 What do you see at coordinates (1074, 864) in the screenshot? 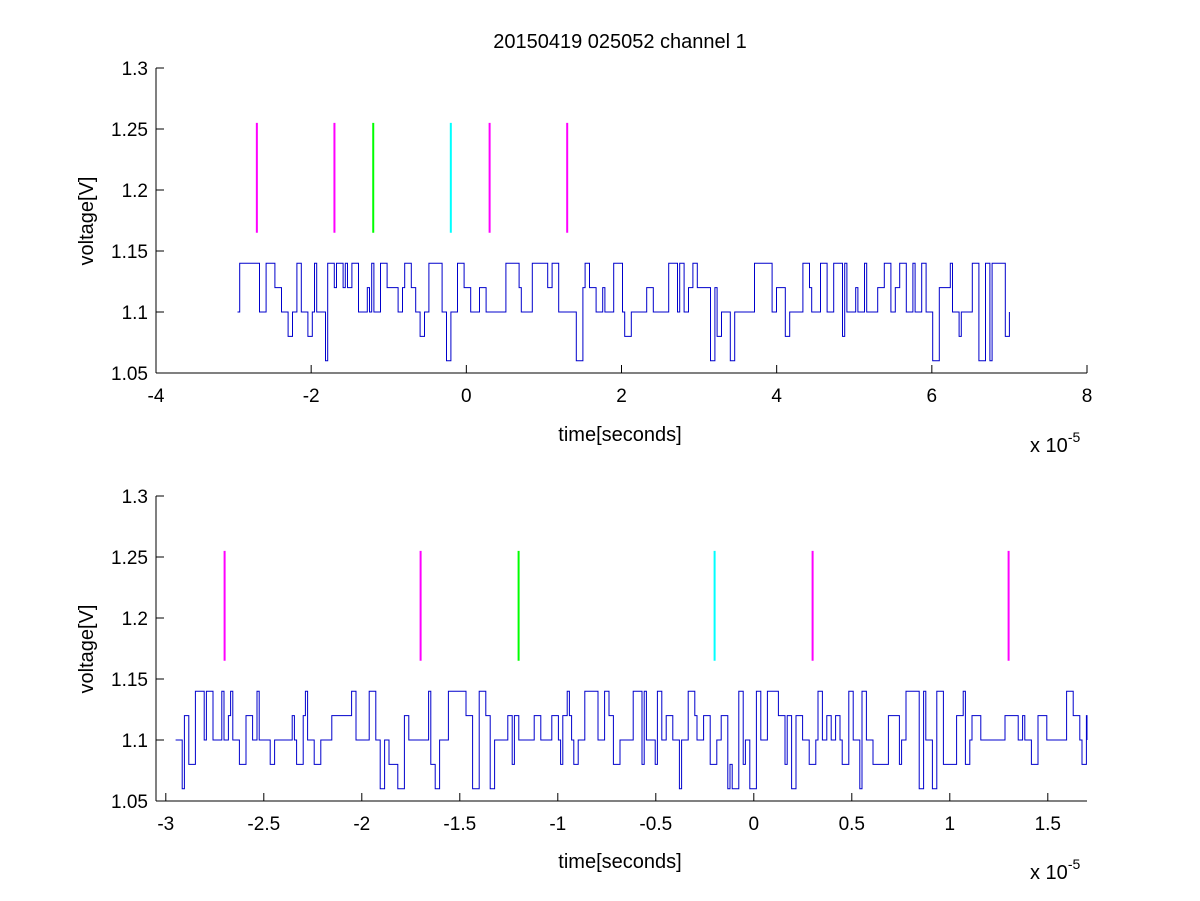
I see `bottom-x-exponent-power: -5` at bounding box center [1074, 864].